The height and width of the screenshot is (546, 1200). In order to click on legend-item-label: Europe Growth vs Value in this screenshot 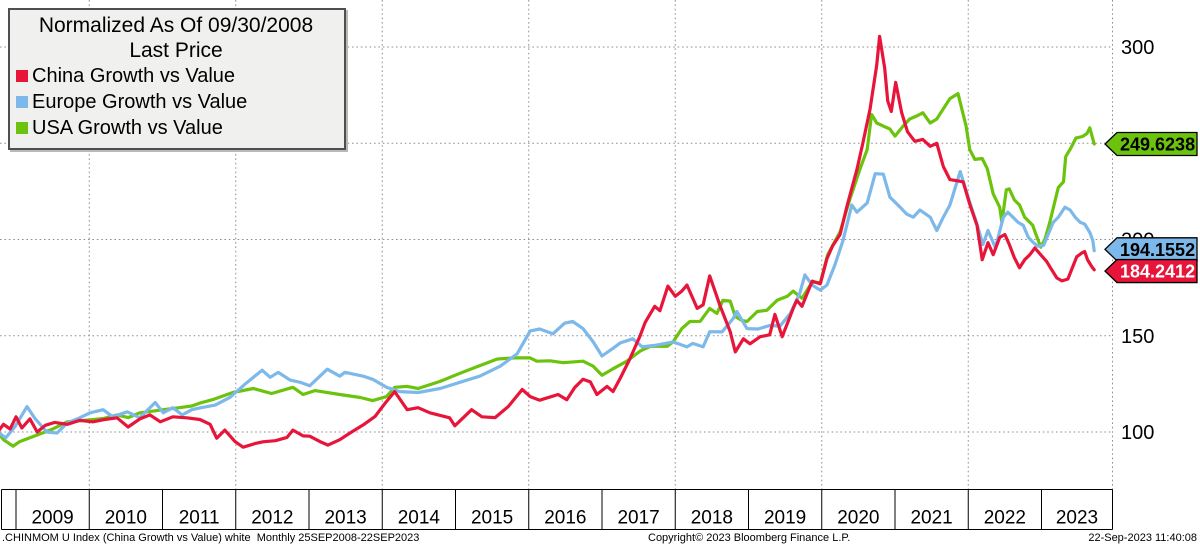, I will do `click(140, 102)`.